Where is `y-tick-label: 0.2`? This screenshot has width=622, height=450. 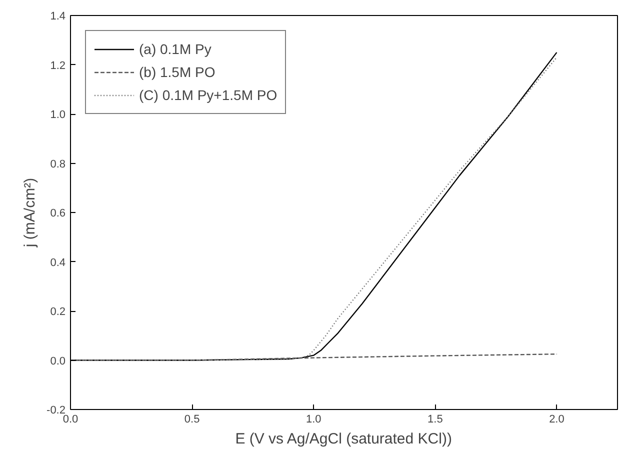
y-tick-label: 0.2 is located at coordinates (58, 312).